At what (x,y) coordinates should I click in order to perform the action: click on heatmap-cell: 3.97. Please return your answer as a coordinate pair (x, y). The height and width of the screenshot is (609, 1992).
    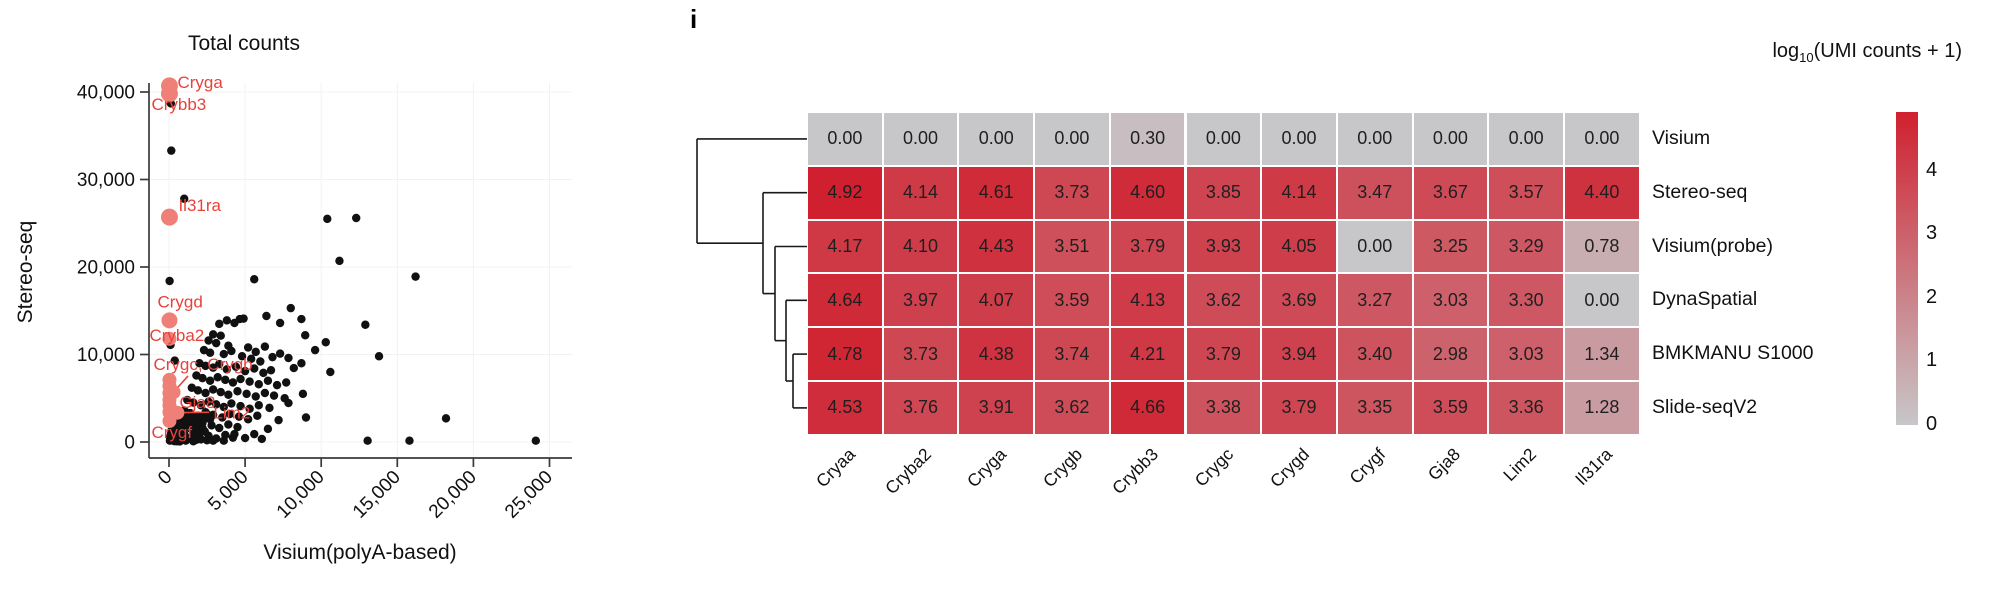
    Looking at the image, I should click on (920, 300).